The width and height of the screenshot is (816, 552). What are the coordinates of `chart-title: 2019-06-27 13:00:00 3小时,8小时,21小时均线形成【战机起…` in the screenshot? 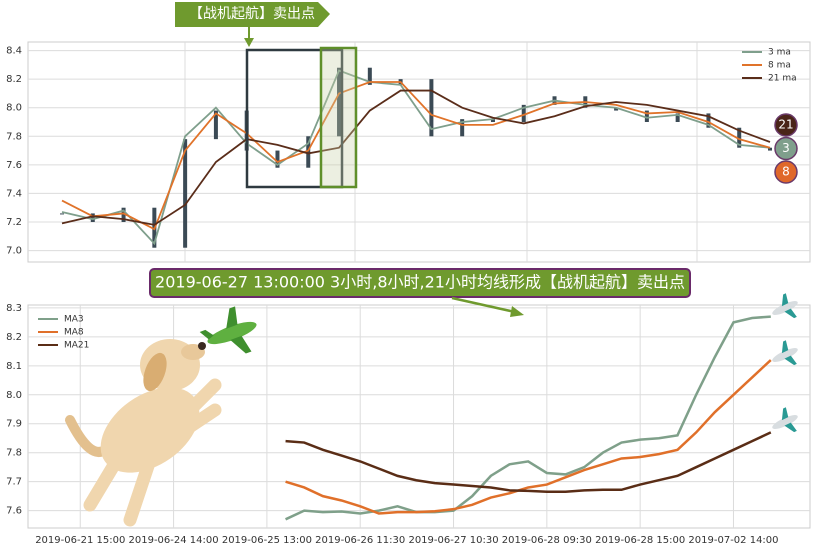 It's located at (420, 282).